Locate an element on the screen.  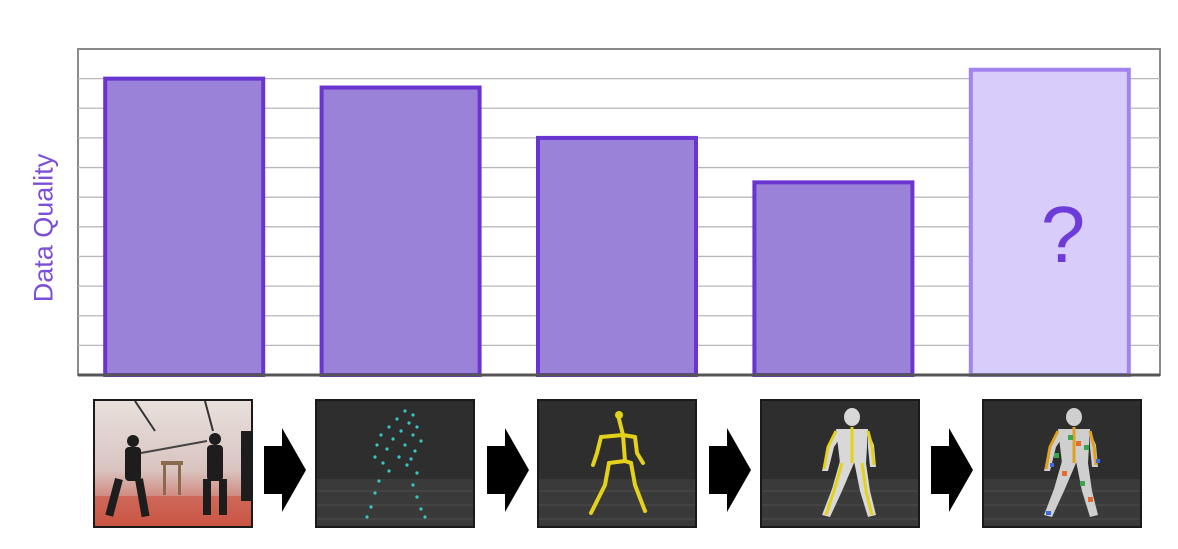
detailed-body-mesh is located at coordinates (1062, 463).